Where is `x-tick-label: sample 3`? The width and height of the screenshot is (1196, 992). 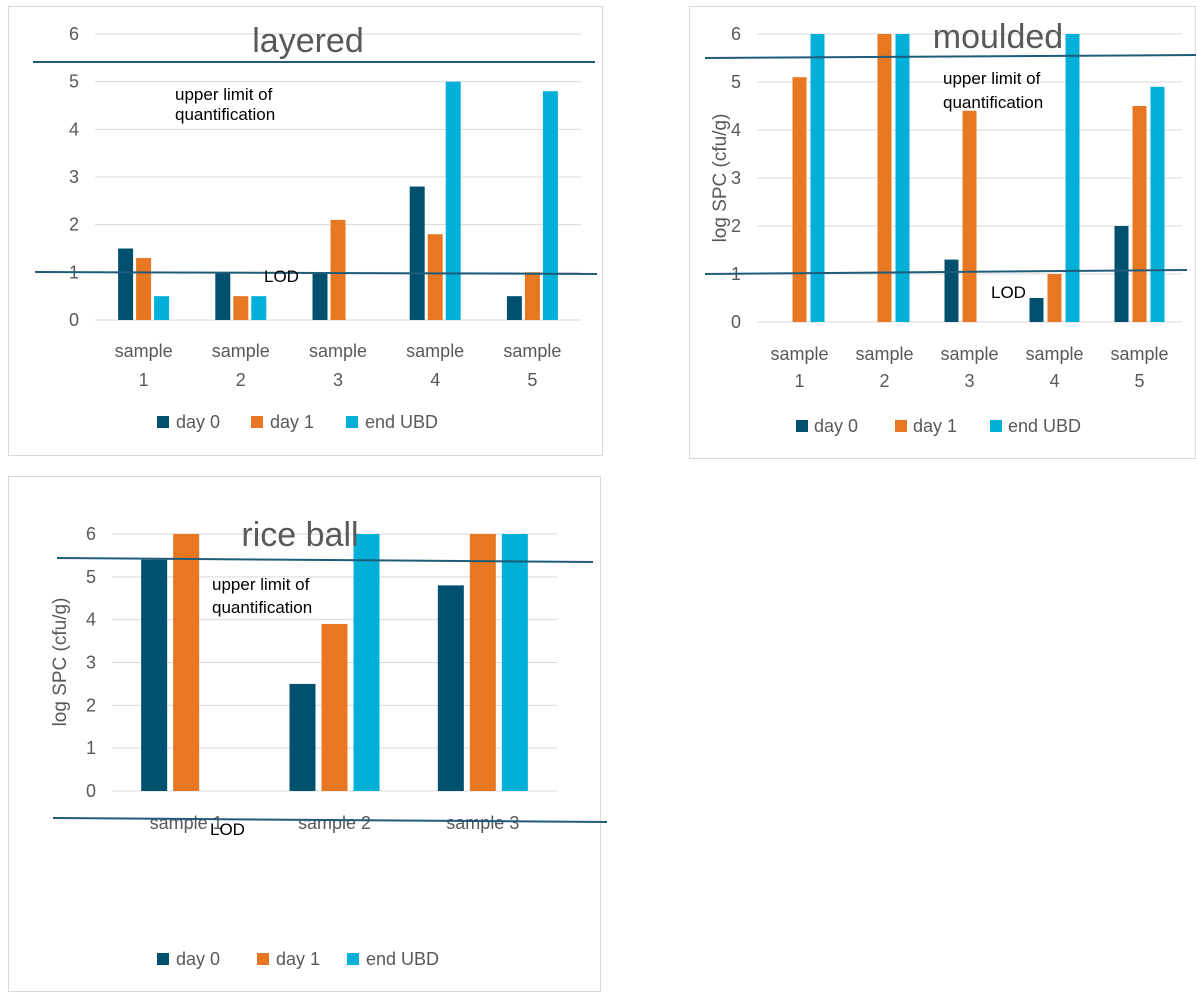
x-tick-label: sample 3 is located at coordinates (482, 823).